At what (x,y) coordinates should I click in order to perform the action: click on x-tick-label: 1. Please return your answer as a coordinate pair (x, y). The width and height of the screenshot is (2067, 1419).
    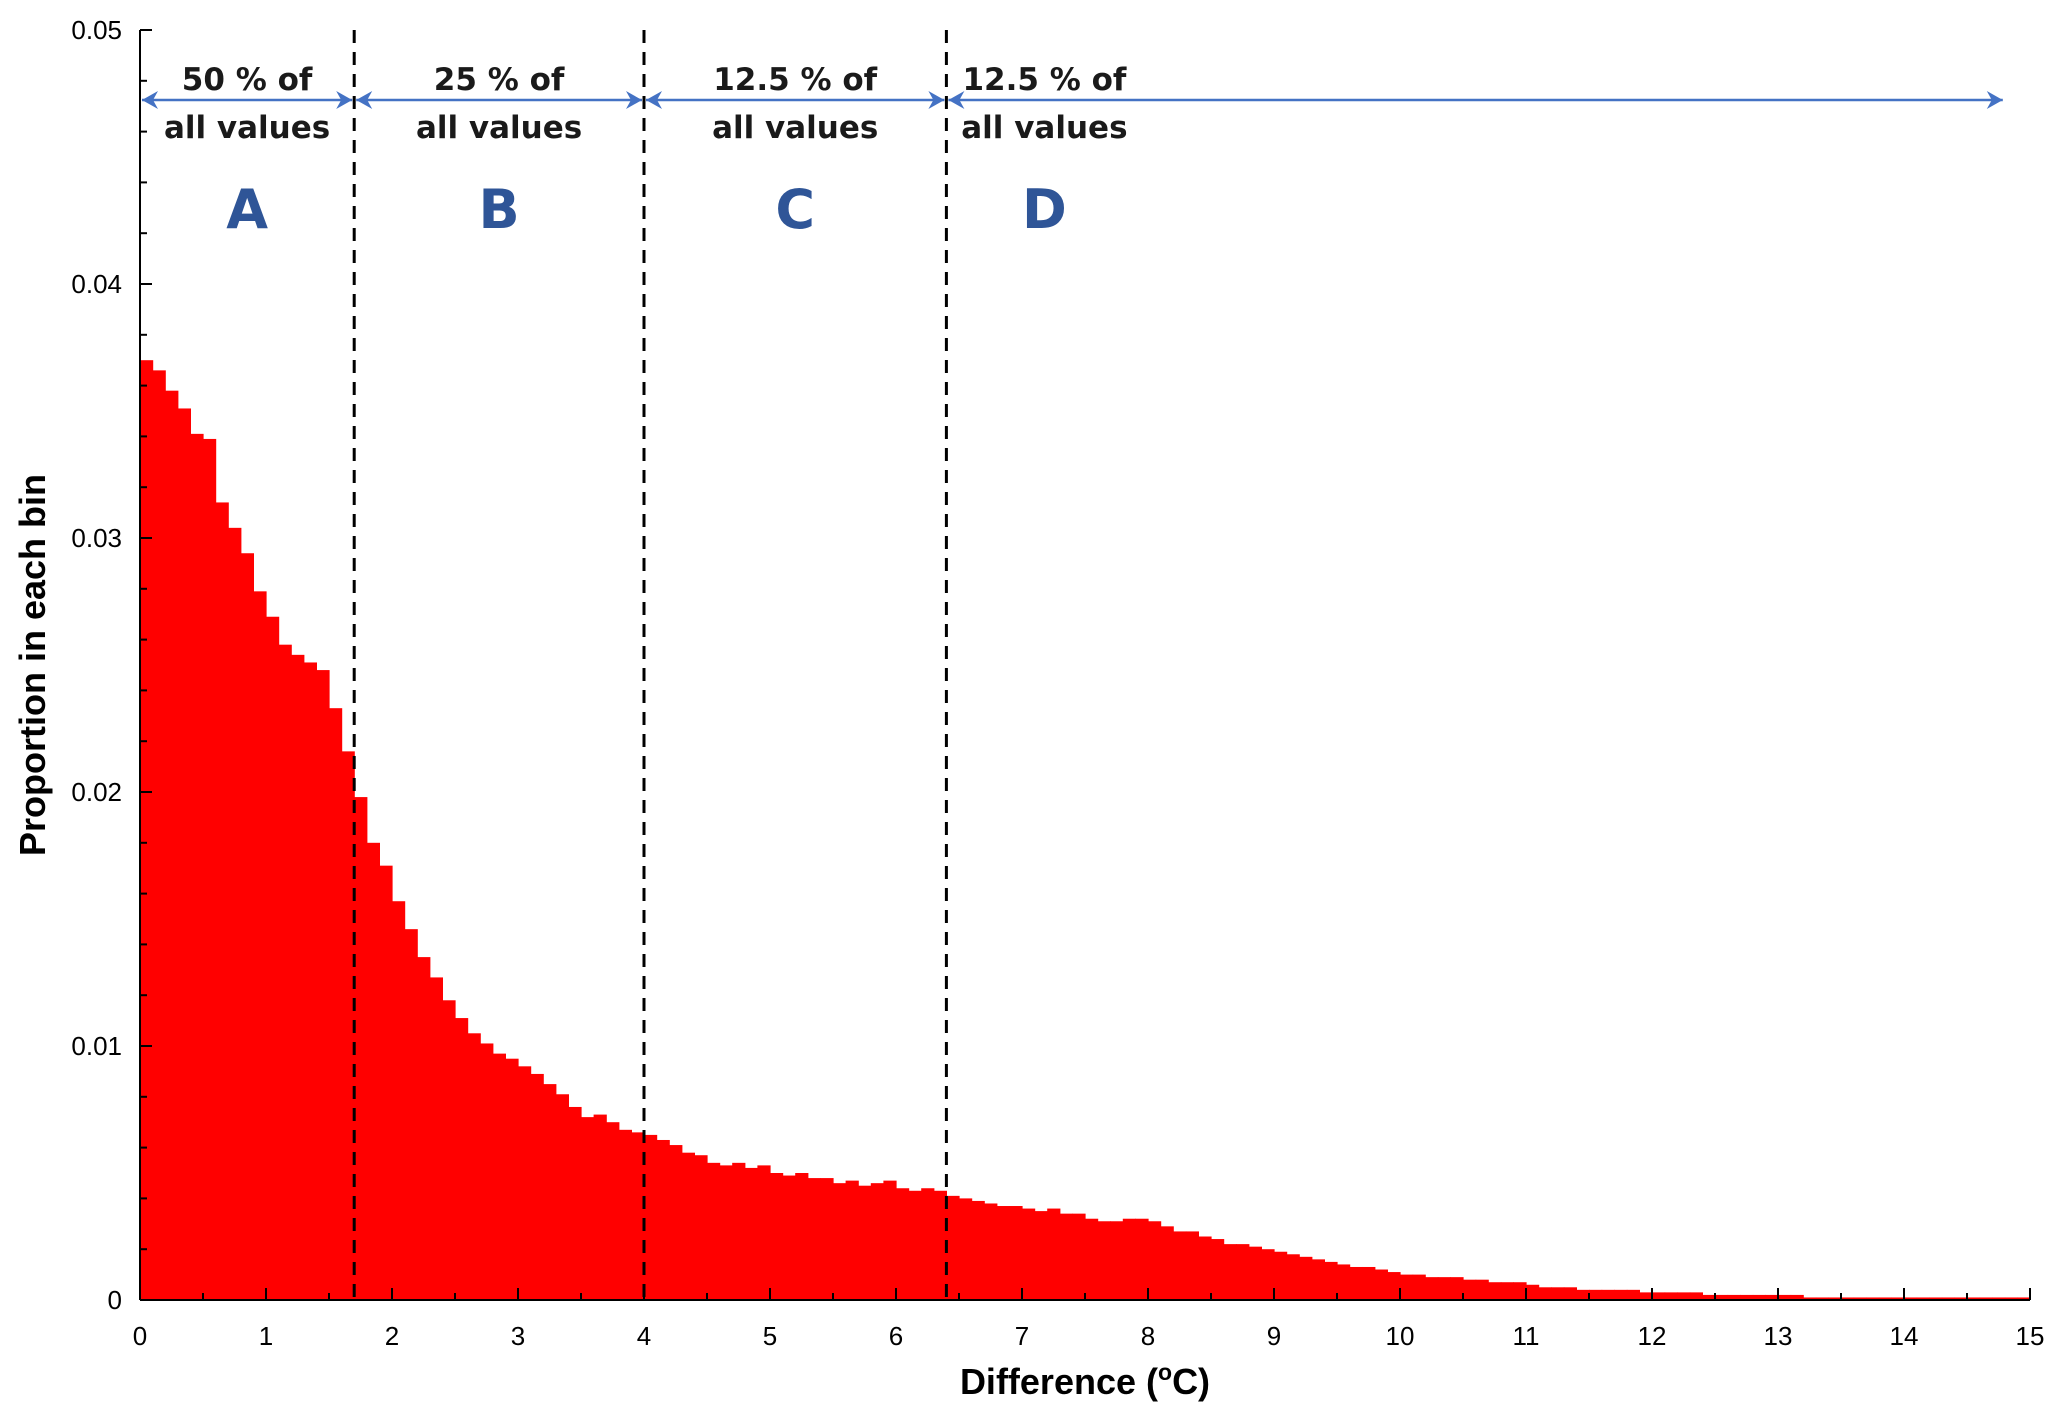
    Looking at the image, I should click on (266, 1336).